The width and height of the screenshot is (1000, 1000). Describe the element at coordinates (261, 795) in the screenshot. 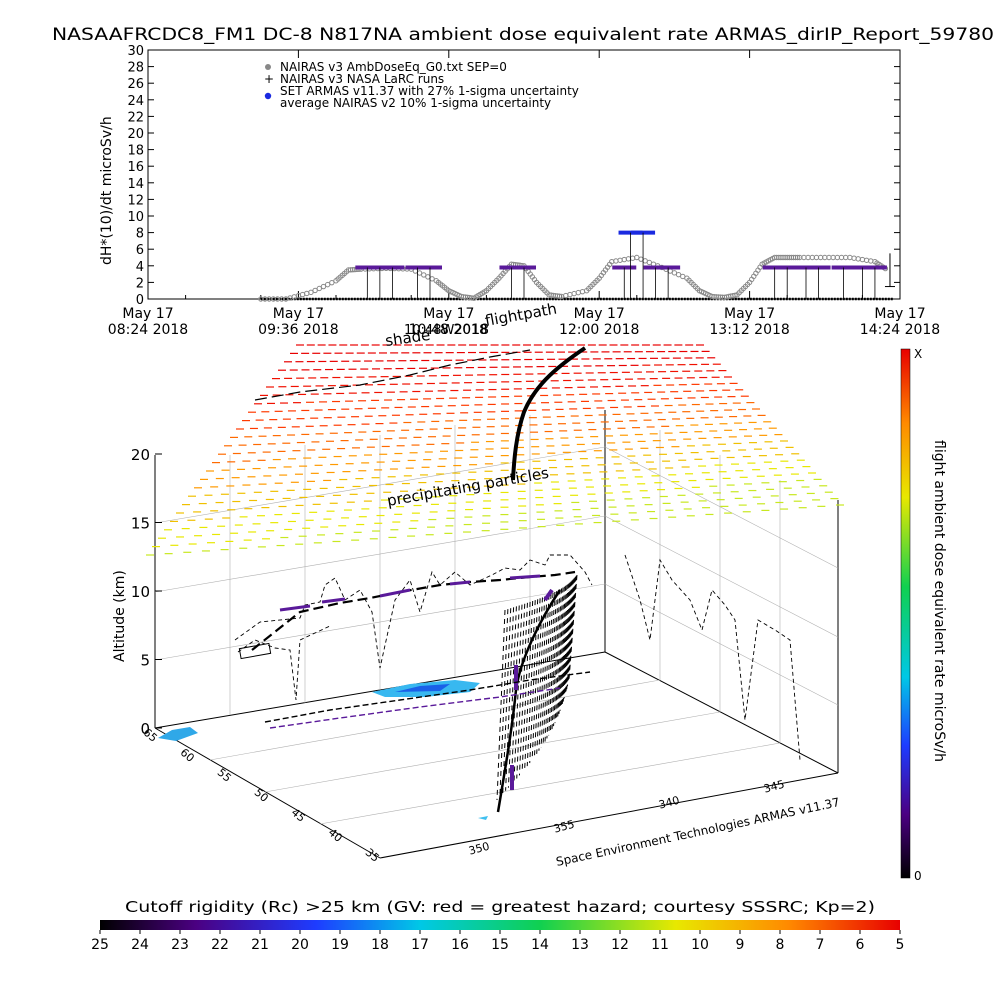

I see `latitude-tick-label: 50` at that location.